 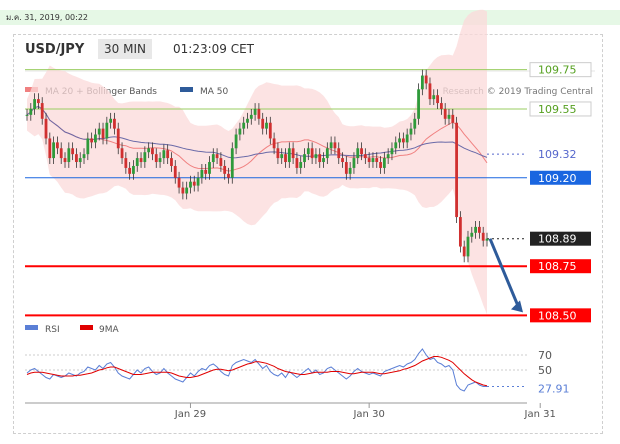 I want to click on chart-time: 01:23:09 CET, so click(x=213, y=49).